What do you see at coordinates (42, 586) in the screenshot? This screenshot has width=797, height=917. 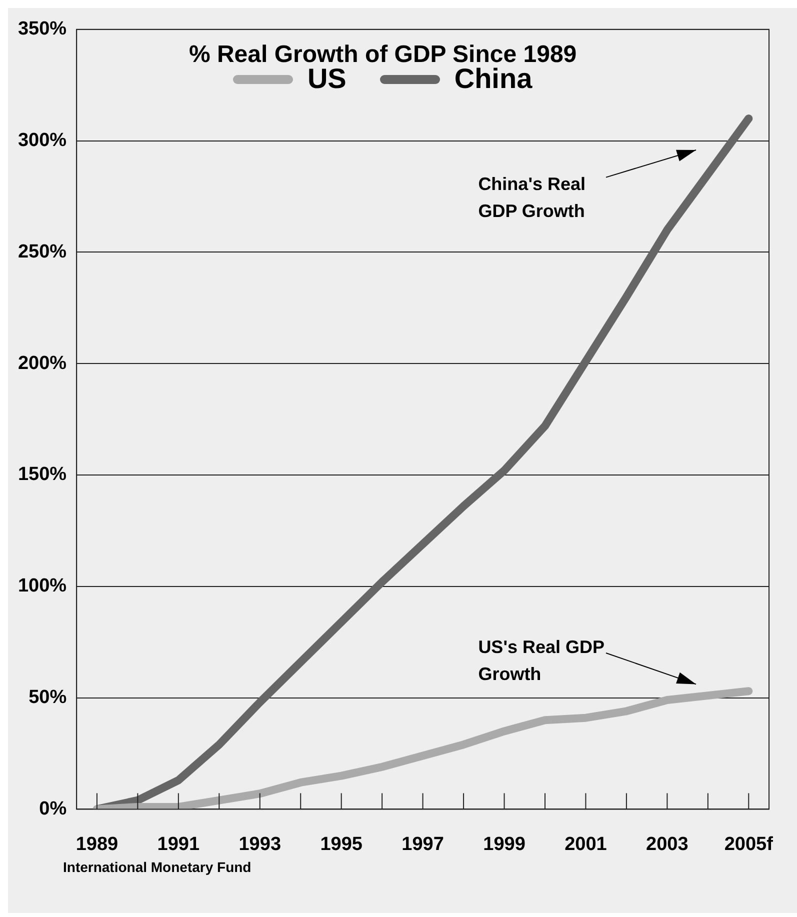 I see `y-tick-label: 100%` at bounding box center [42, 586].